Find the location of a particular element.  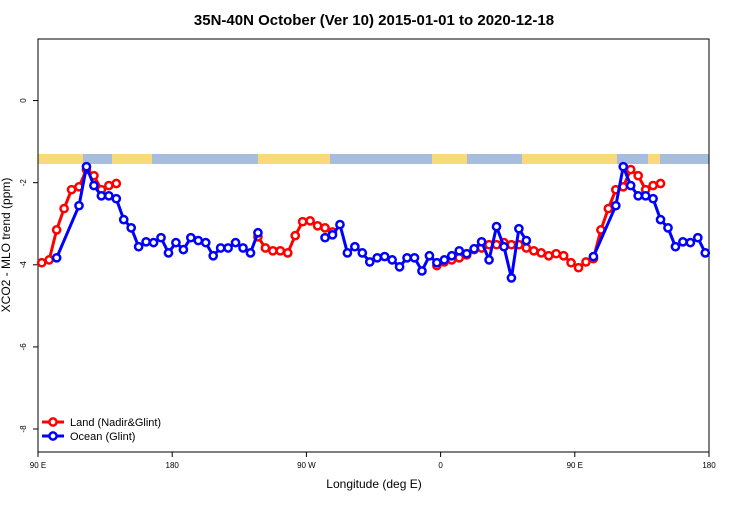

y-axis-label: XCO2 - MLO trend (ppm) is located at coordinates (6, 245).